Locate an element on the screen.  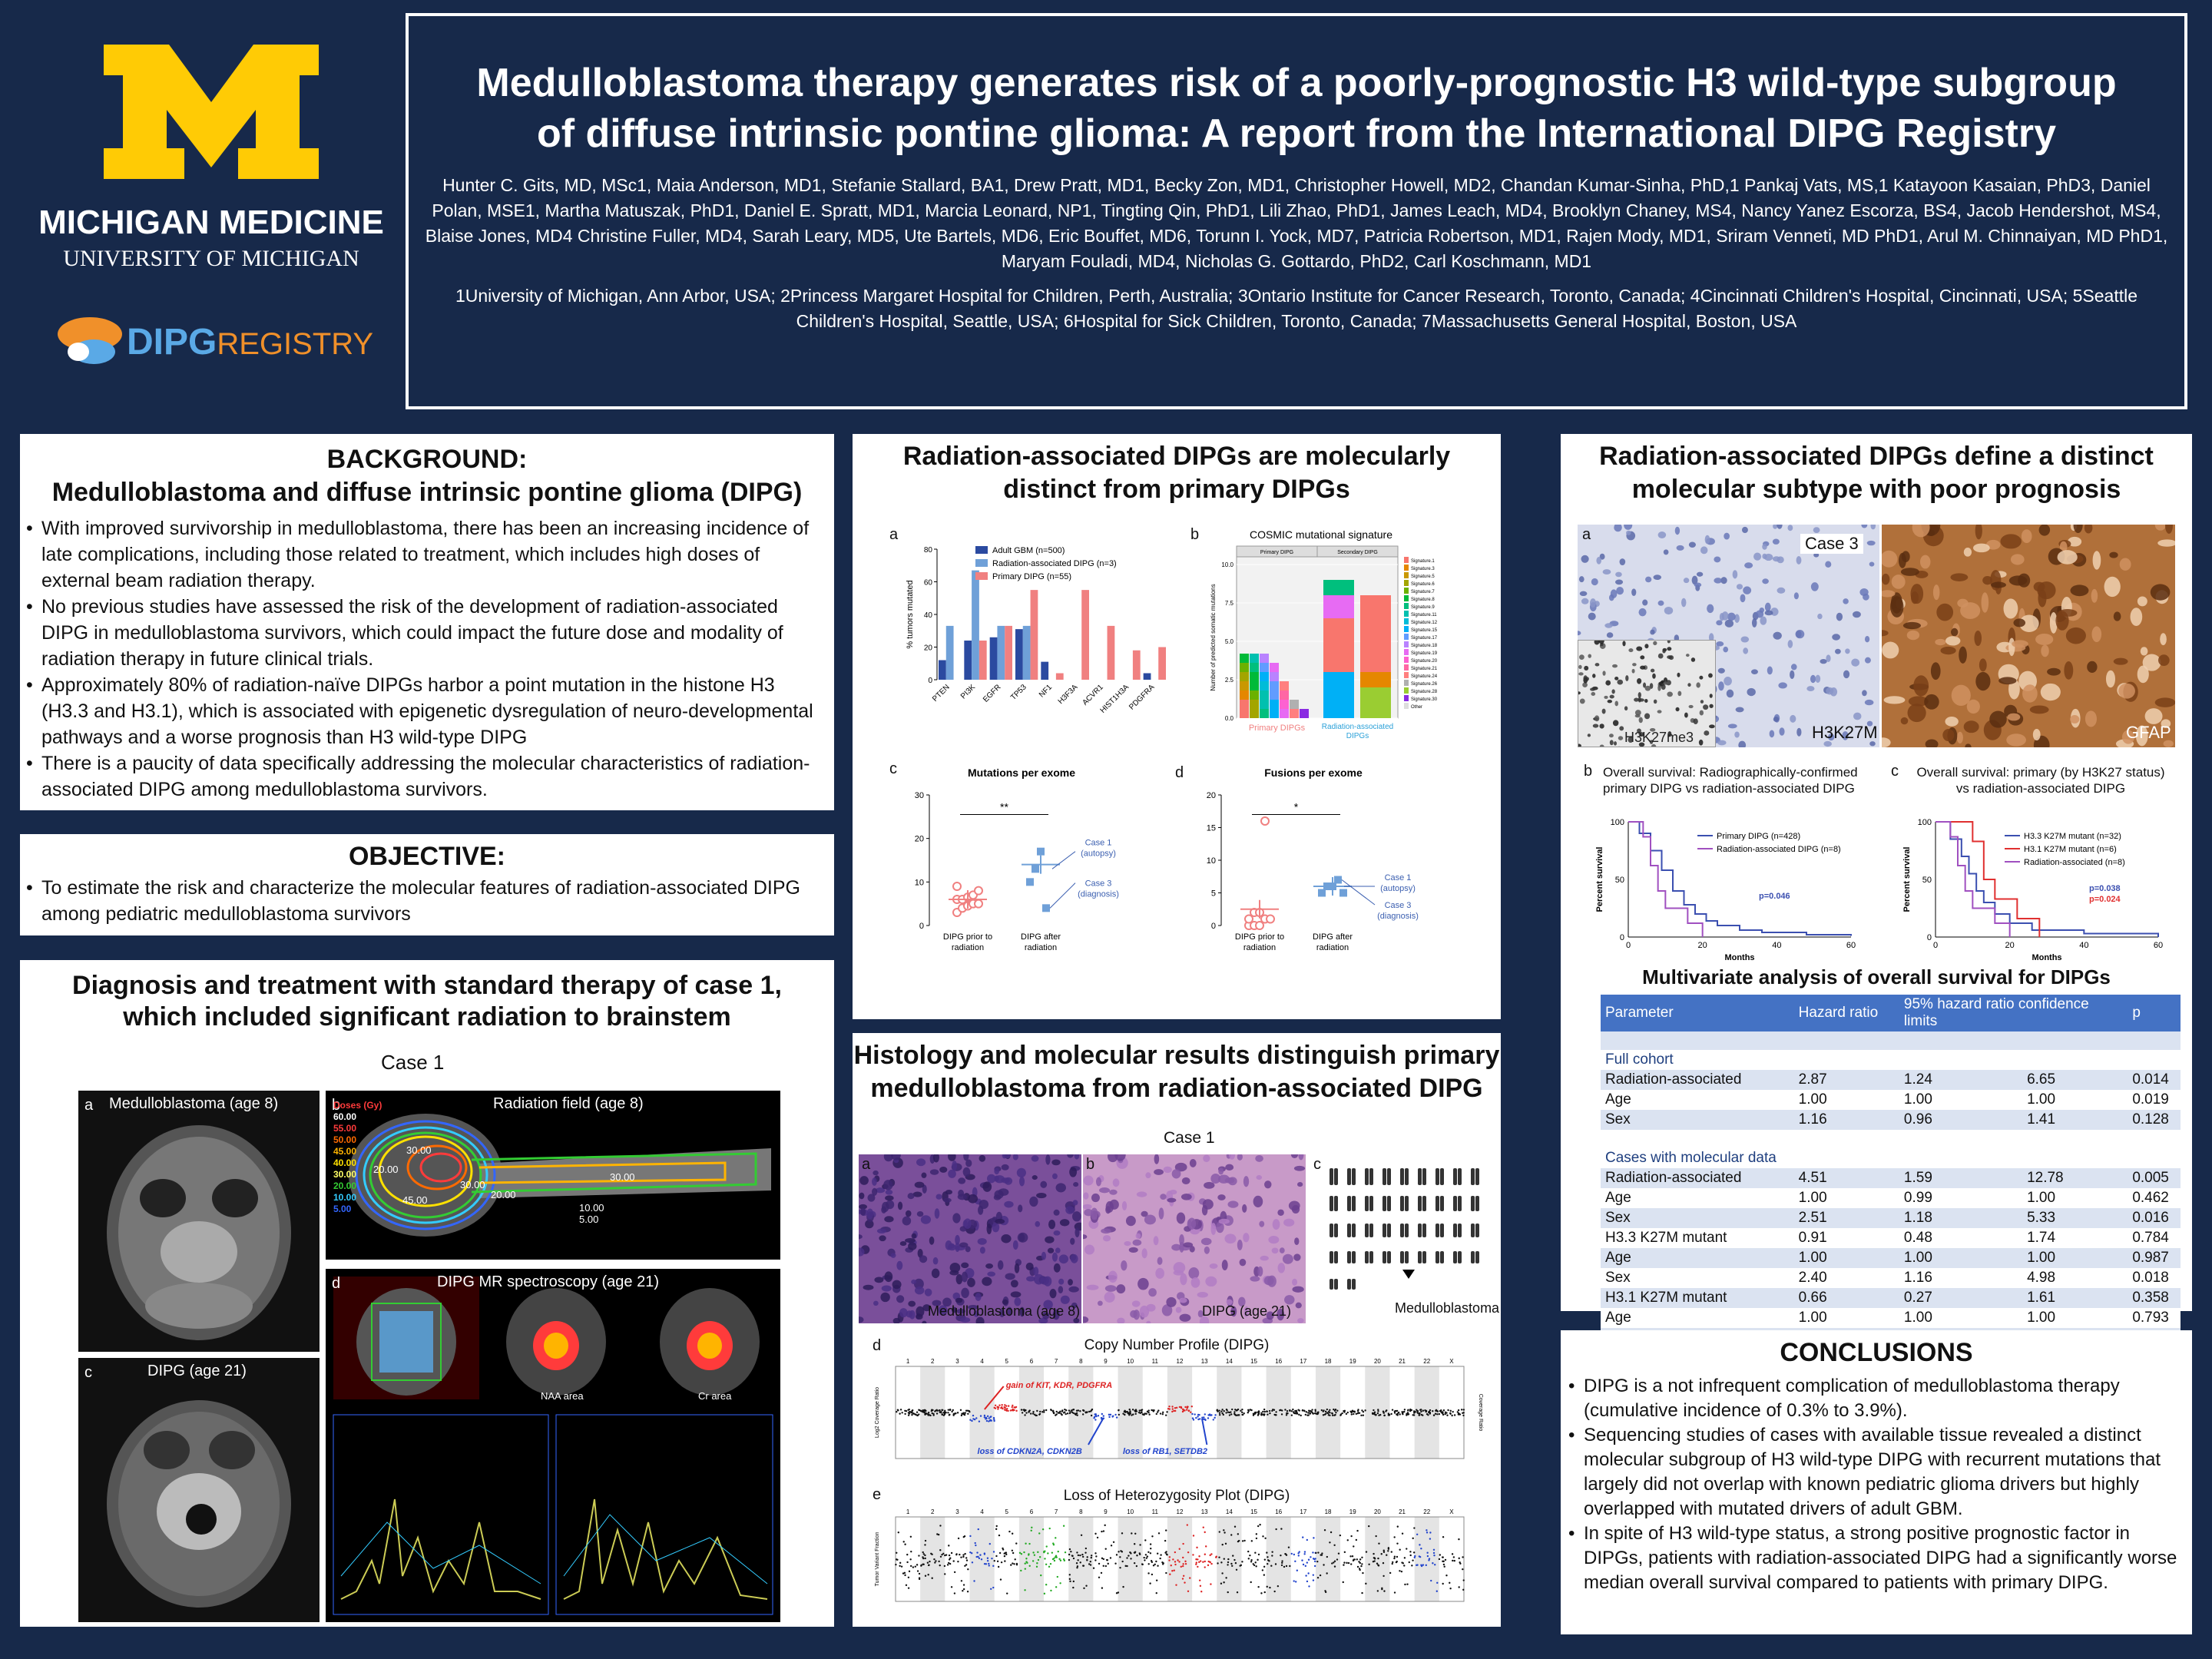
table-cell: 1.61 is located at coordinates (2075, 1298).